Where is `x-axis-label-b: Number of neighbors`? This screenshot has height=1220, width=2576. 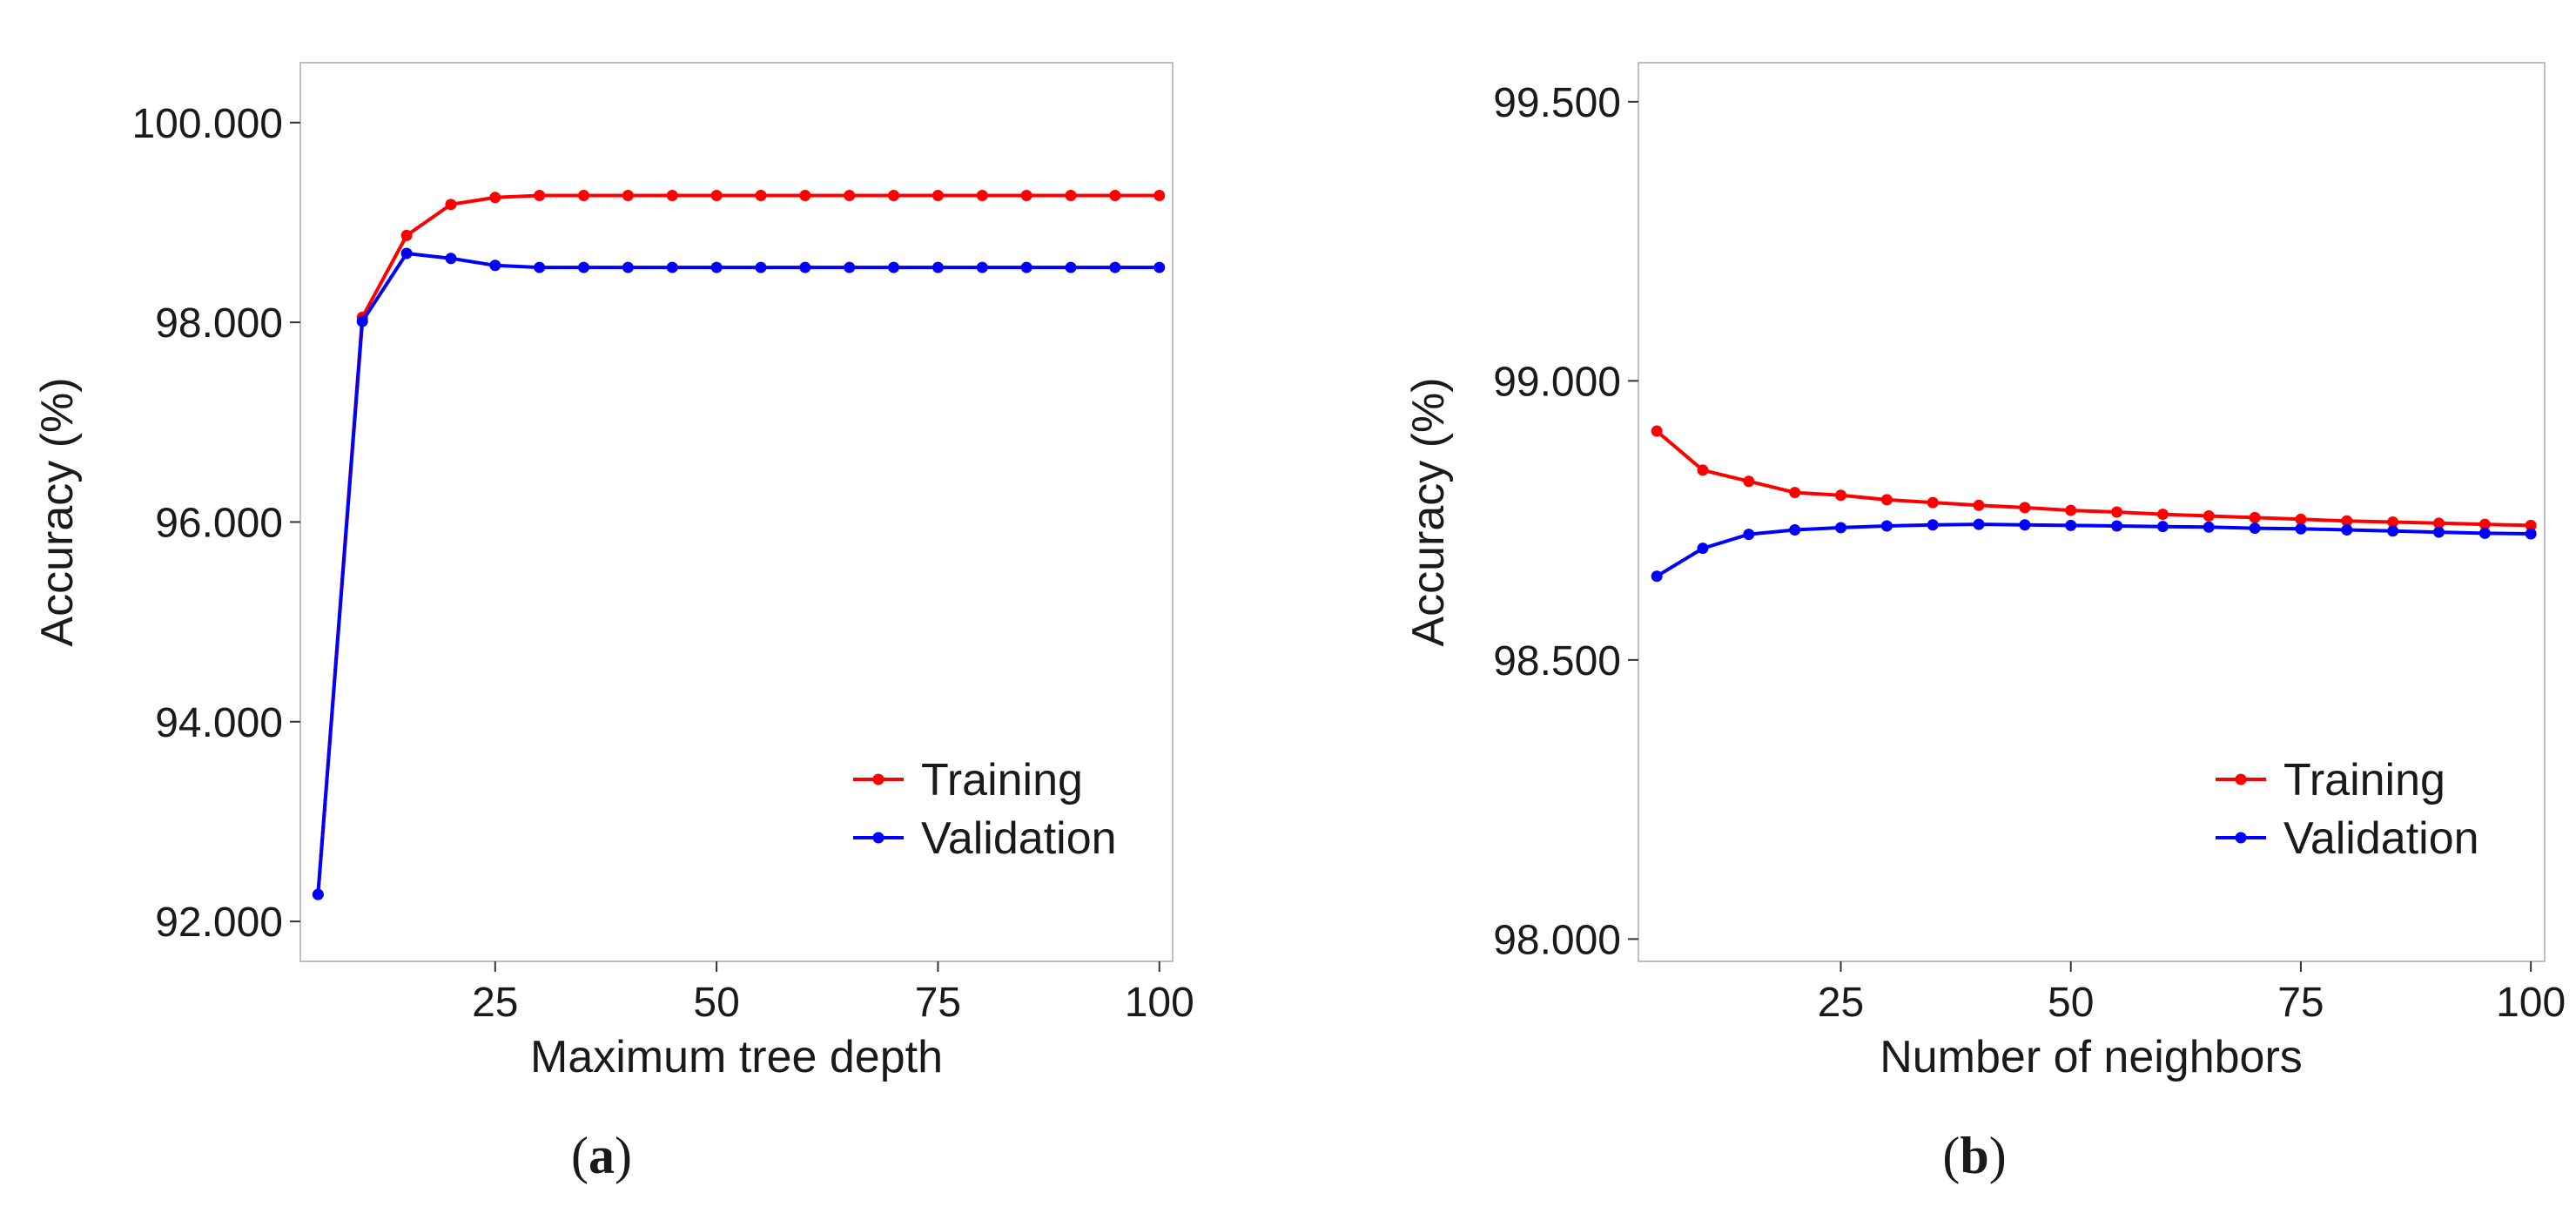
x-axis-label-b: Number of neighbors is located at coordinates (2091, 1057).